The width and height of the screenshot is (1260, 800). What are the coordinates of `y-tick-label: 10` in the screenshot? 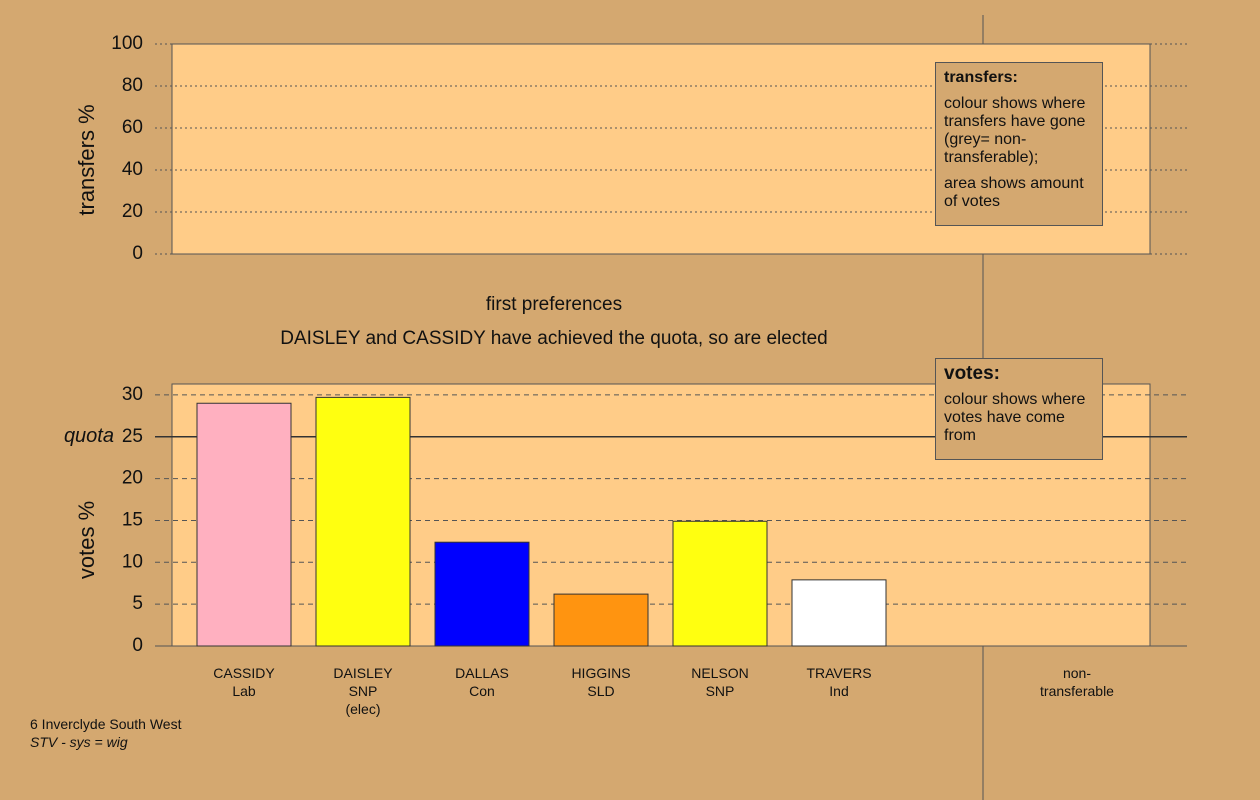 It's located at (132, 561).